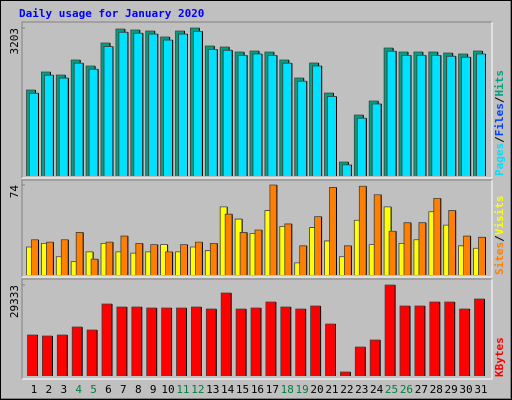  Describe the element at coordinates (480, 389) in the screenshot. I see `x-tick-label: 31` at that location.